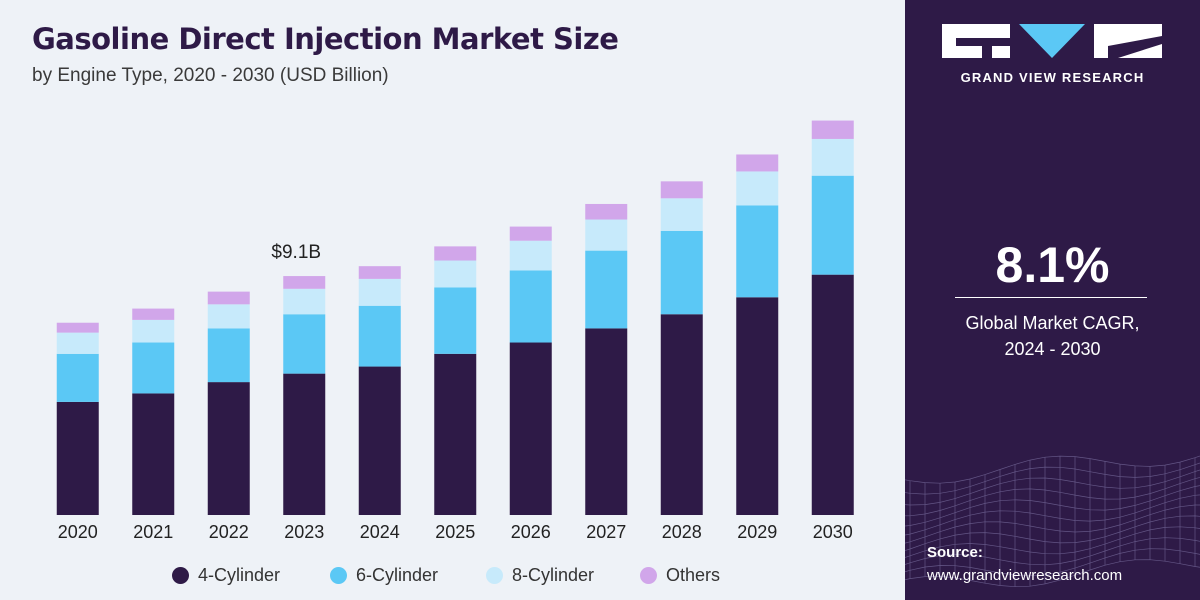 The width and height of the screenshot is (1200, 600). I want to click on legend-label-4-cylinder: 4-Cylinder, so click(239, 574).